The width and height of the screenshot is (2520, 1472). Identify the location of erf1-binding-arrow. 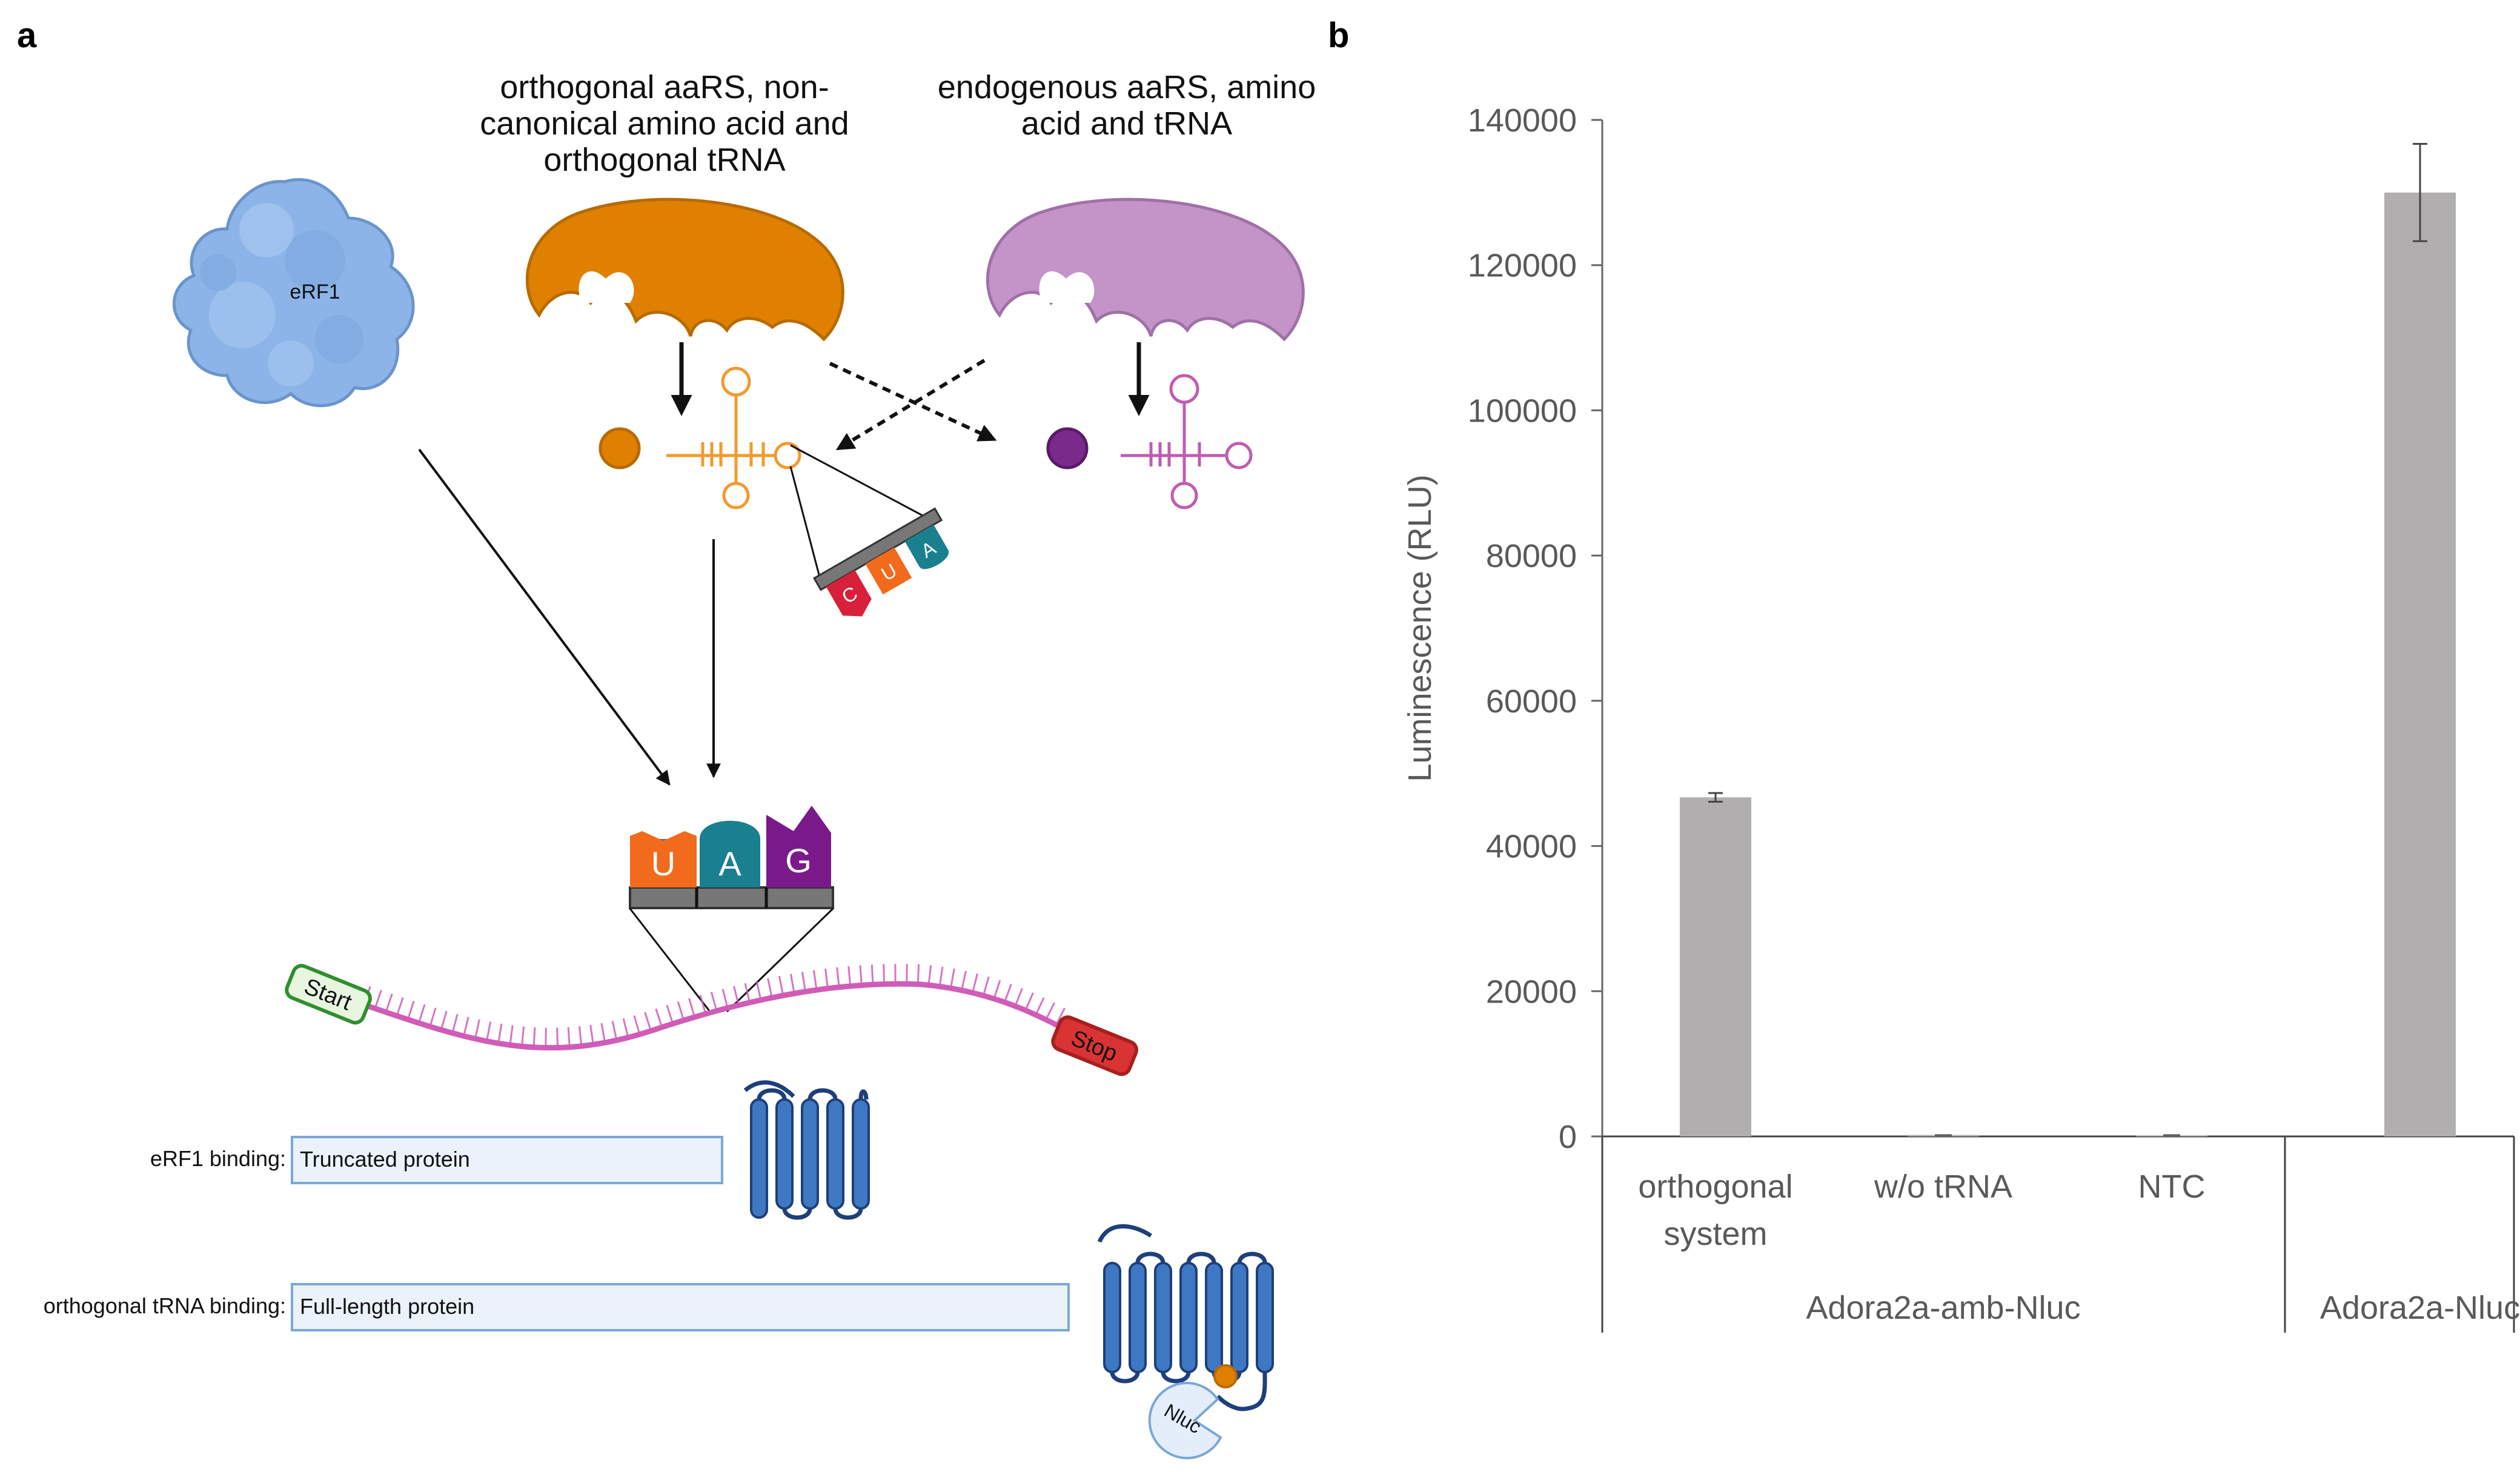
(544, 617).